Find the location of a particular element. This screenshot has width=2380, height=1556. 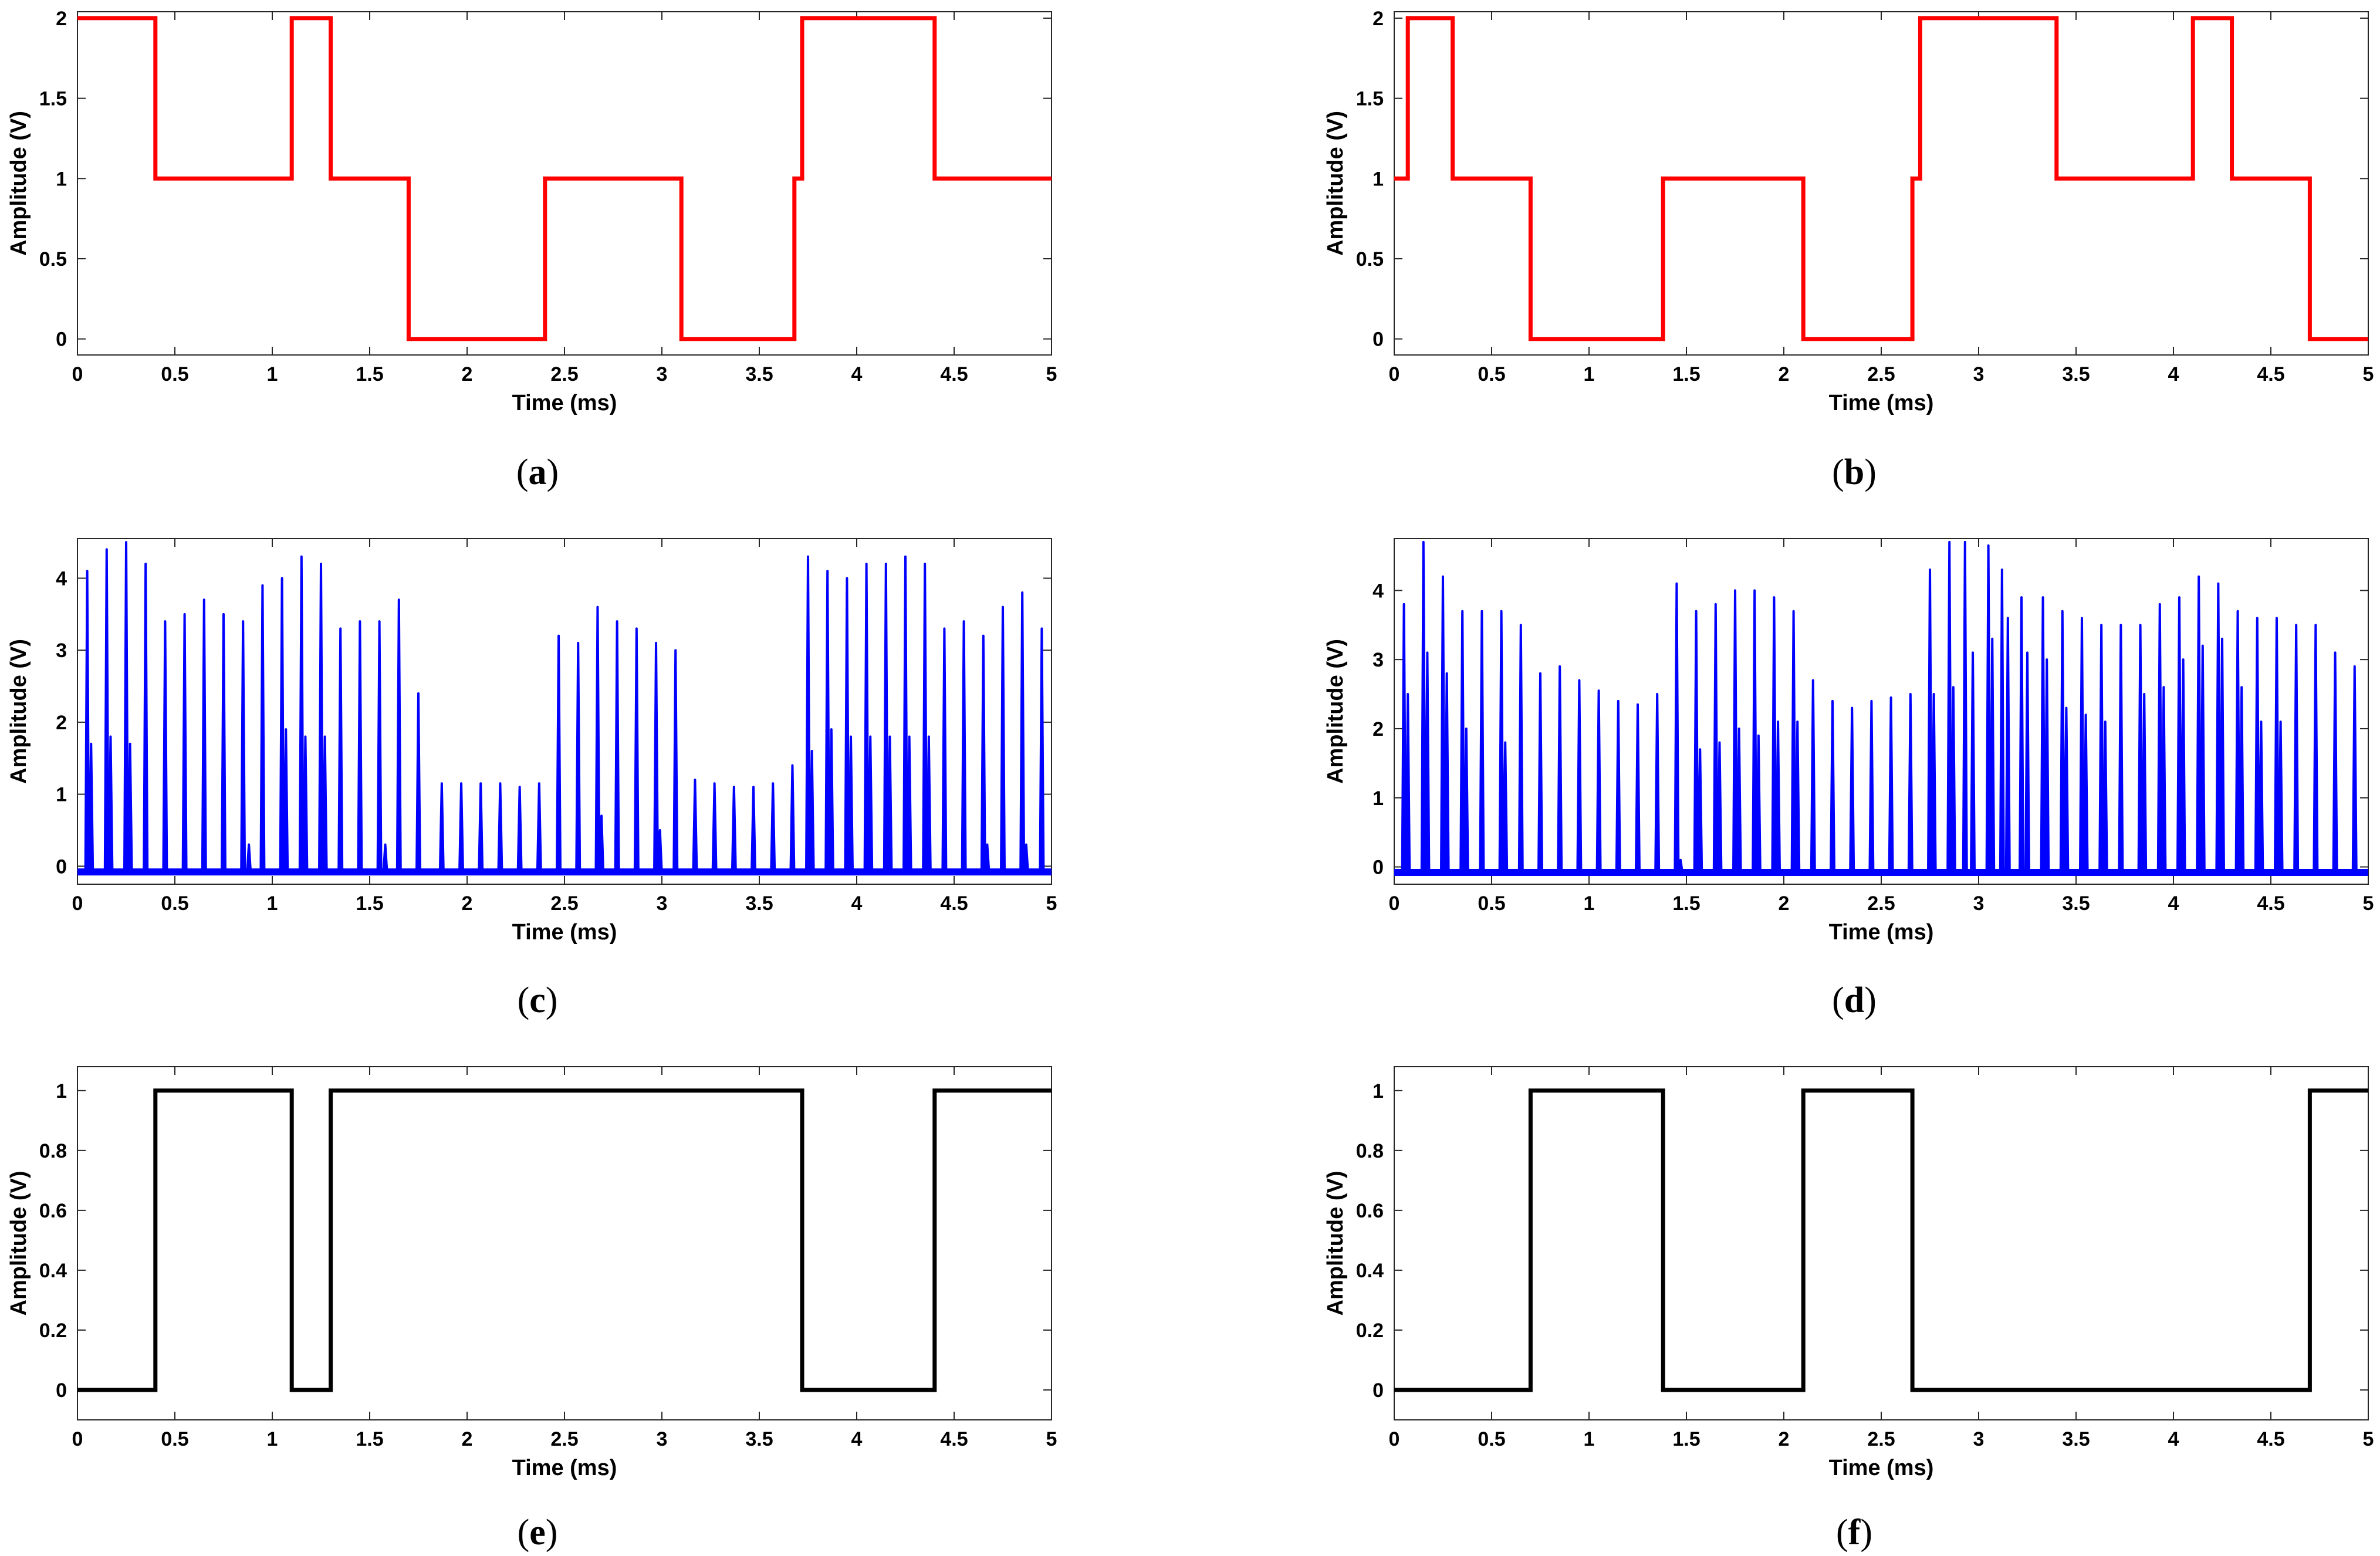

panel-caption: (f) is located at coordinates (1854, 1532).